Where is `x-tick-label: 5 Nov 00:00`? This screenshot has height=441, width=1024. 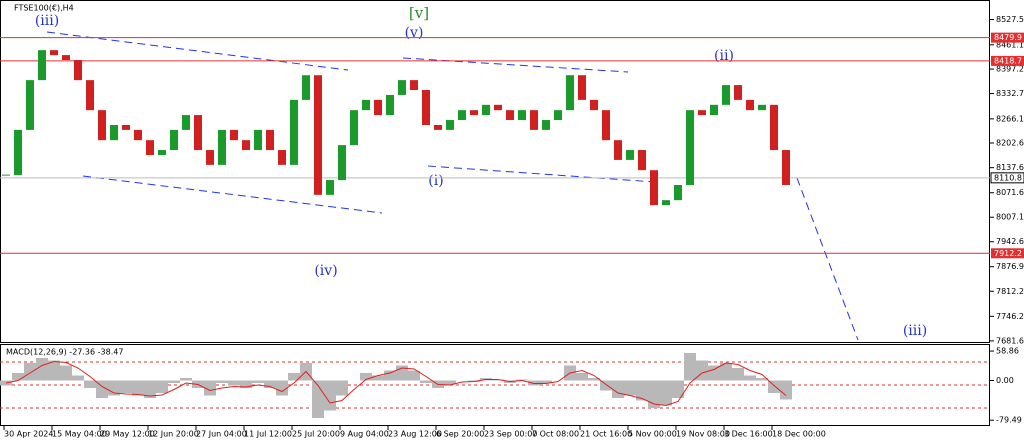 x-tick-label: 5 Nov 00:00 is located at coordinates (652, 434).